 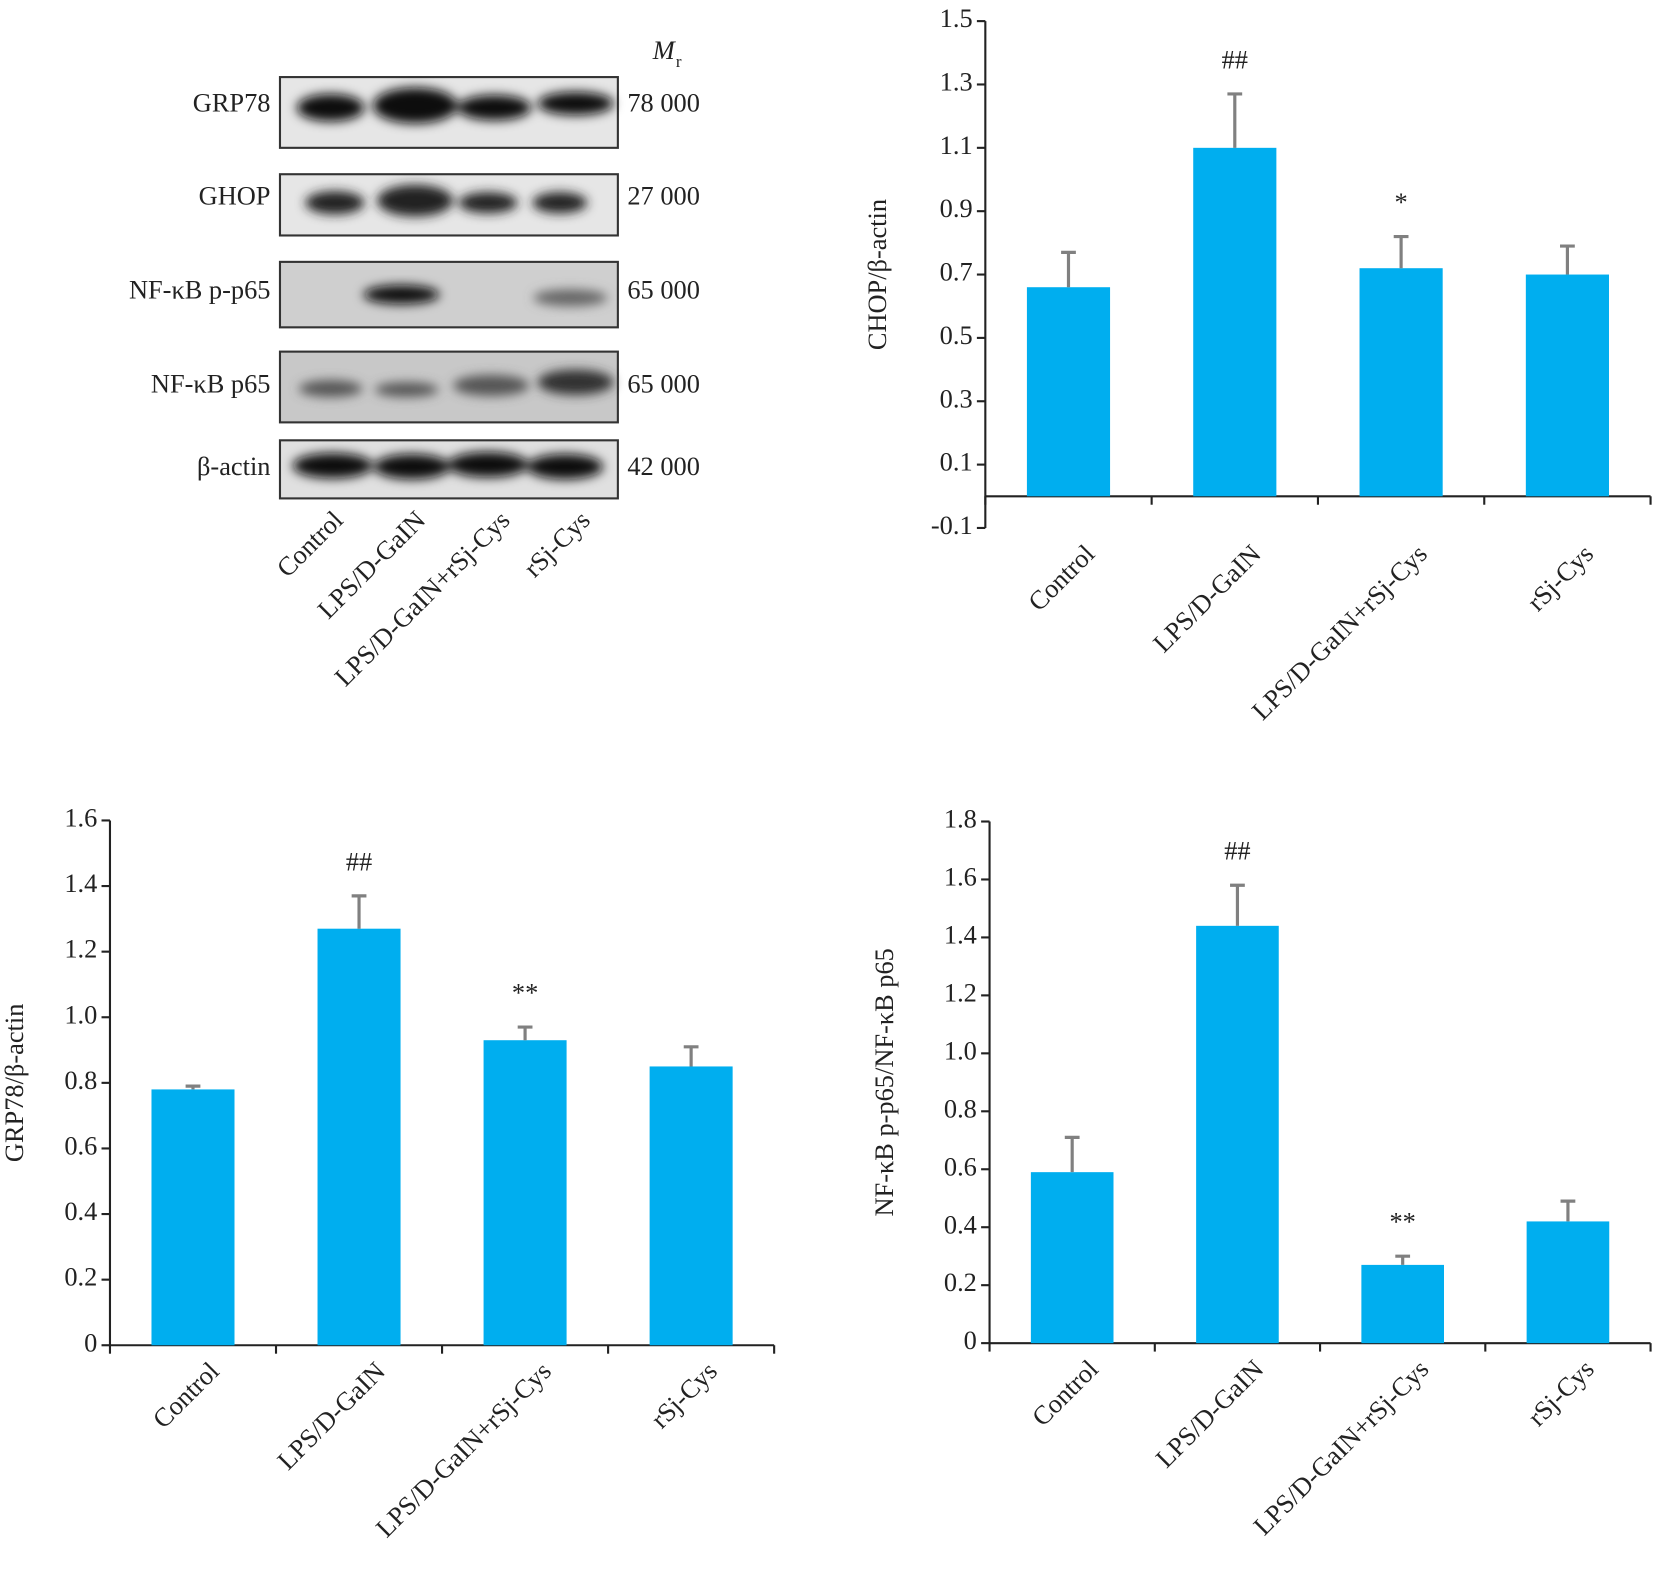 I want to click on y-axis-title: NF-κB p-p65/NF-κB p65, so click(x=884, y=1082).